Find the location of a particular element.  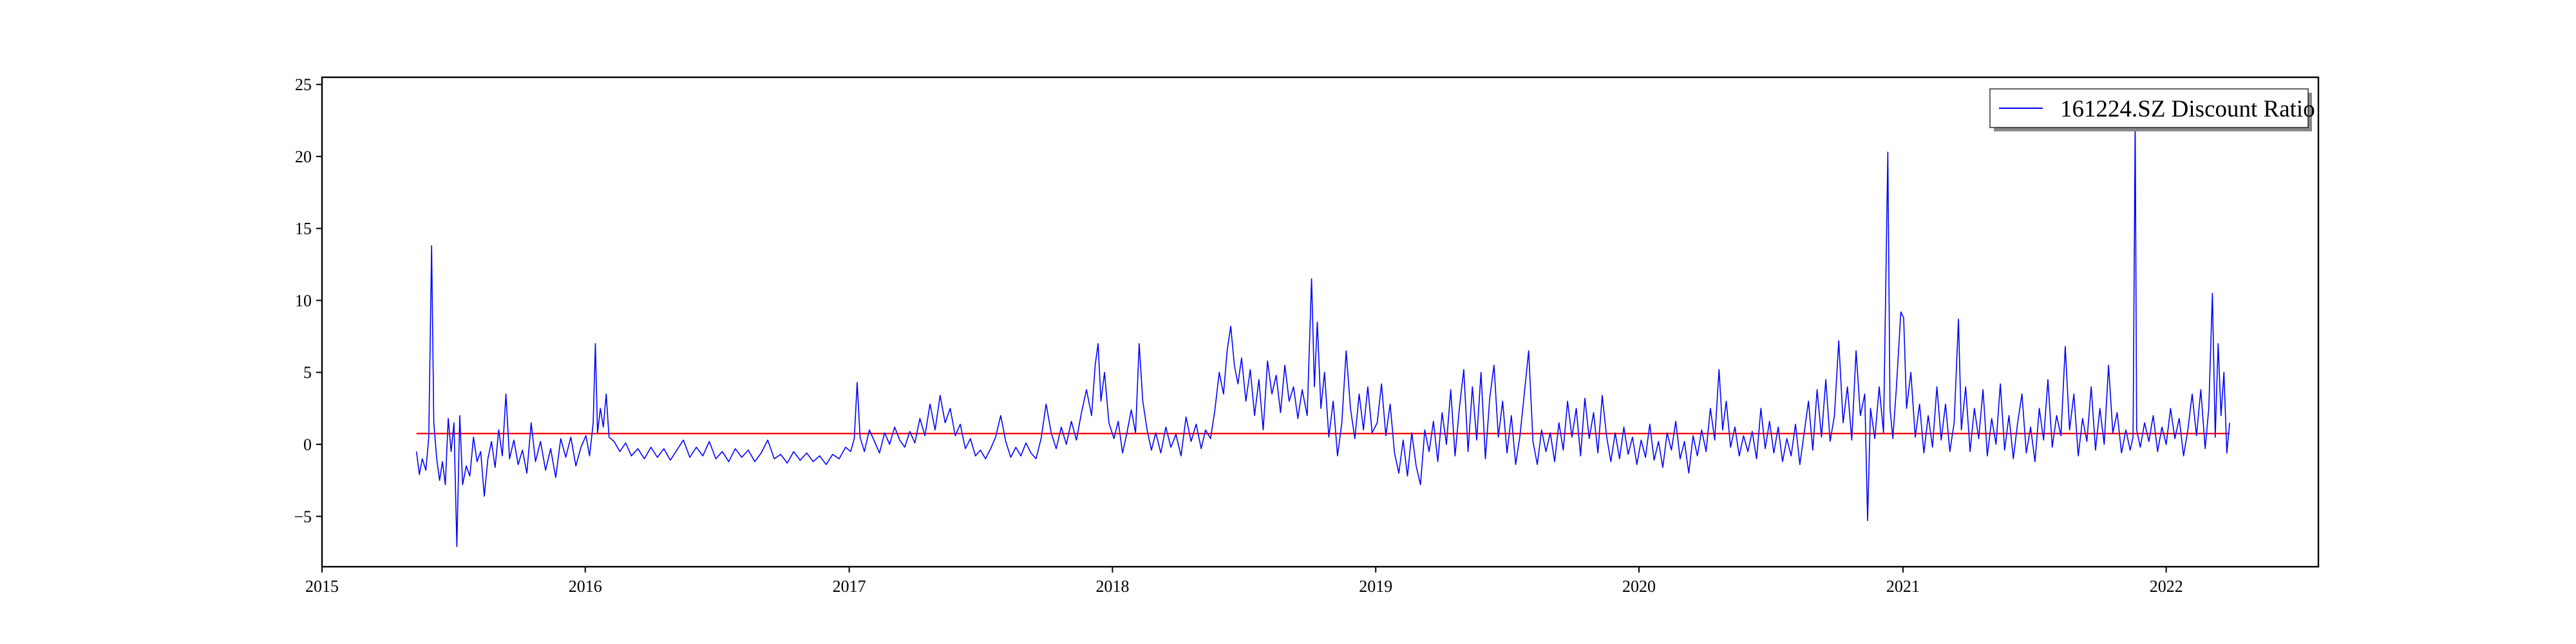

y-axis: −5 0 5 10 15 20 25 is located at coordinates (308, 301).